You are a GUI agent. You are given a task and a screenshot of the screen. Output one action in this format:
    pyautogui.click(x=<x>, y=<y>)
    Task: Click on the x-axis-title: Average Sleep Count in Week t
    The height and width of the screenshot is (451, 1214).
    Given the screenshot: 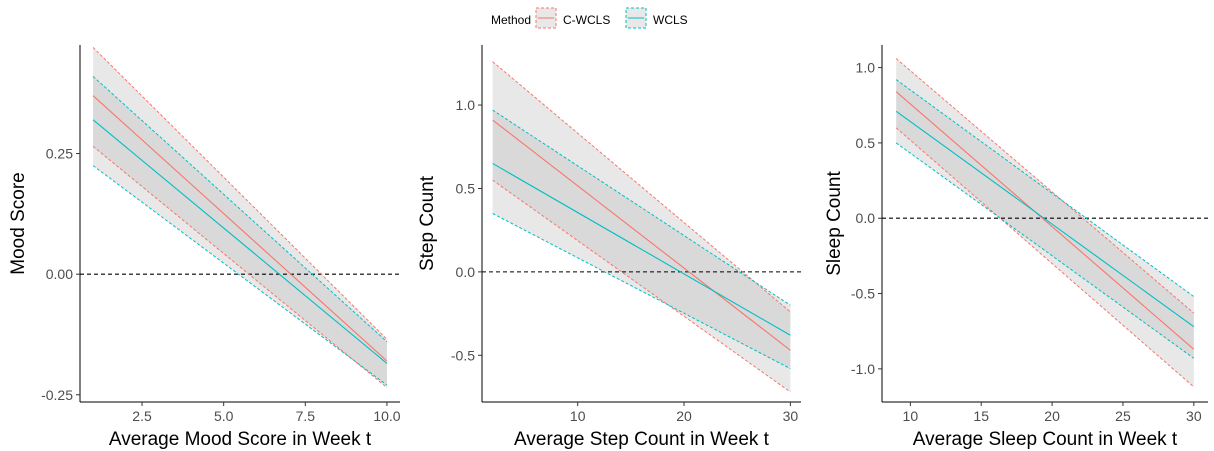 What is the action you would take?
    pyautogui.click(x=1045, y=439)
    